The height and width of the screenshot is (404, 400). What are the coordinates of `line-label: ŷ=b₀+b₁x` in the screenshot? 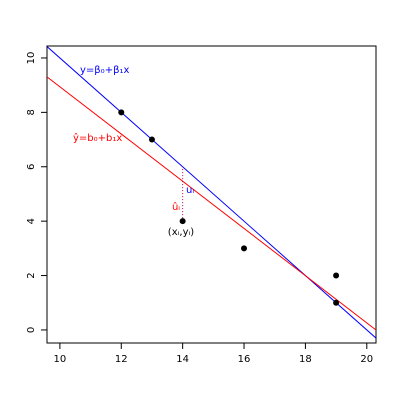 It's located at (97, 138).